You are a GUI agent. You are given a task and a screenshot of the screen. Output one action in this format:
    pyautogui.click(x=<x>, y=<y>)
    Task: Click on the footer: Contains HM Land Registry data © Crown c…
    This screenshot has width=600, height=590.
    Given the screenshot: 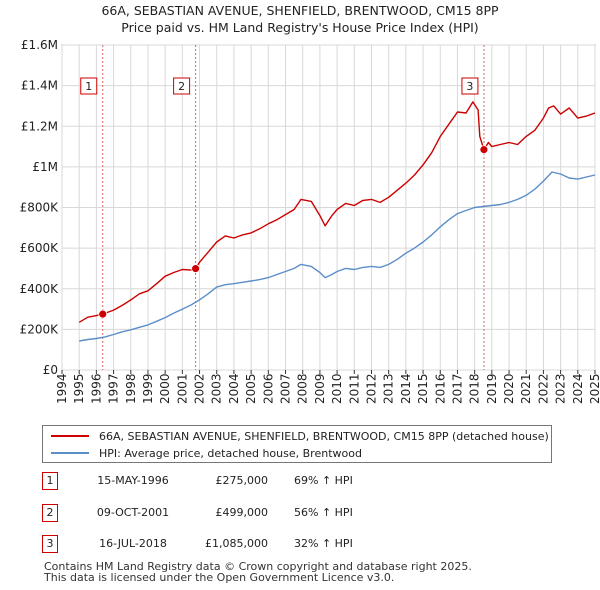 What is the action you would take?
    pyautogui.click(x=258, y=572)
    